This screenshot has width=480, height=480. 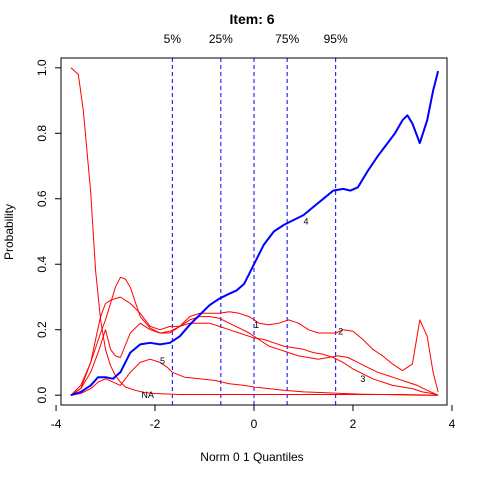 What do you see at coordinates (162, 361) in the screenshot?
I see `series-label: 5` at bounding box center [162, 361].